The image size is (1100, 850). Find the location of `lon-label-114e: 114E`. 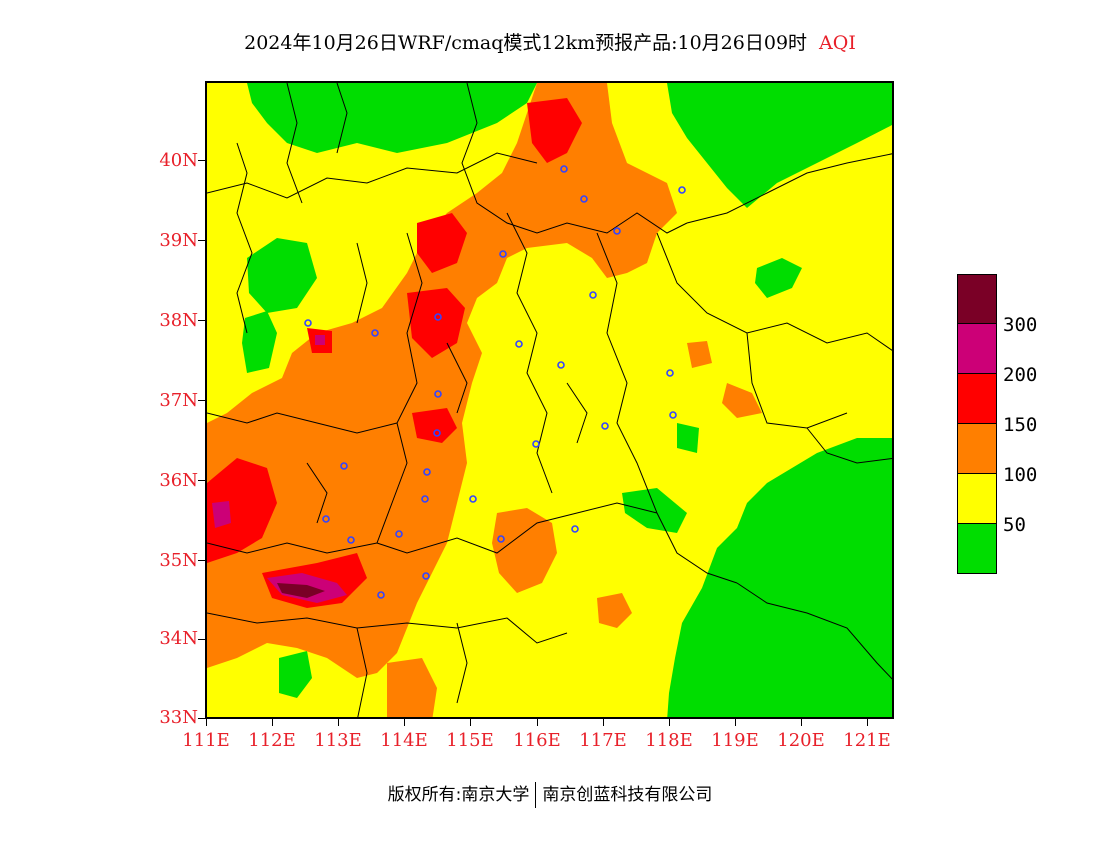

lon-label-114e: 114E is located at coordinates (404, 740).